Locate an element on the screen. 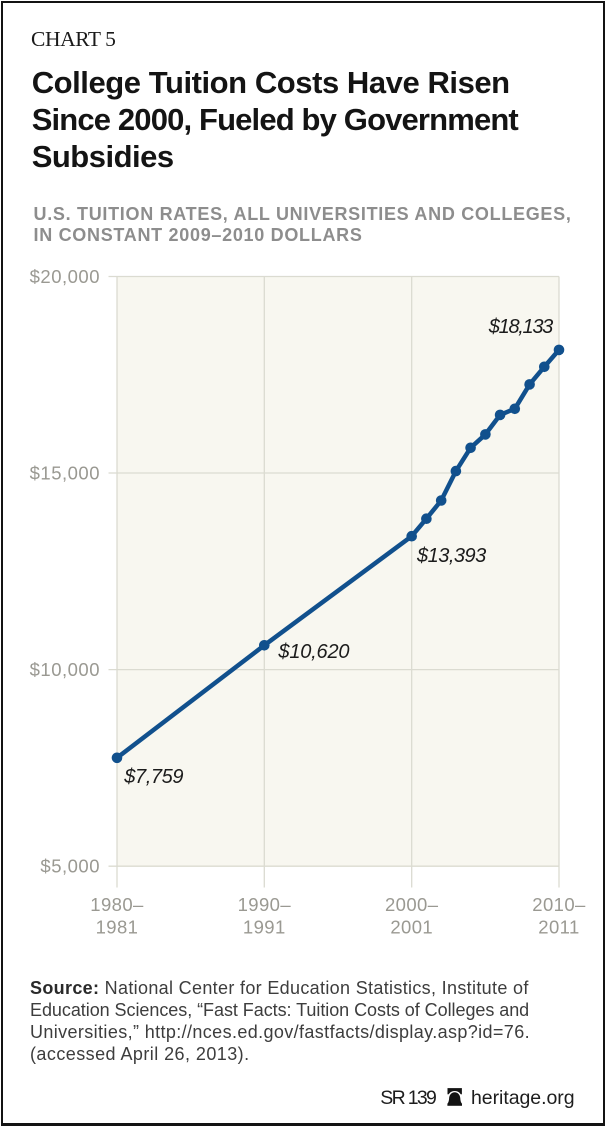  svg-text:2010–2011: 2010– 2011 is located at coordinates (559, 916).